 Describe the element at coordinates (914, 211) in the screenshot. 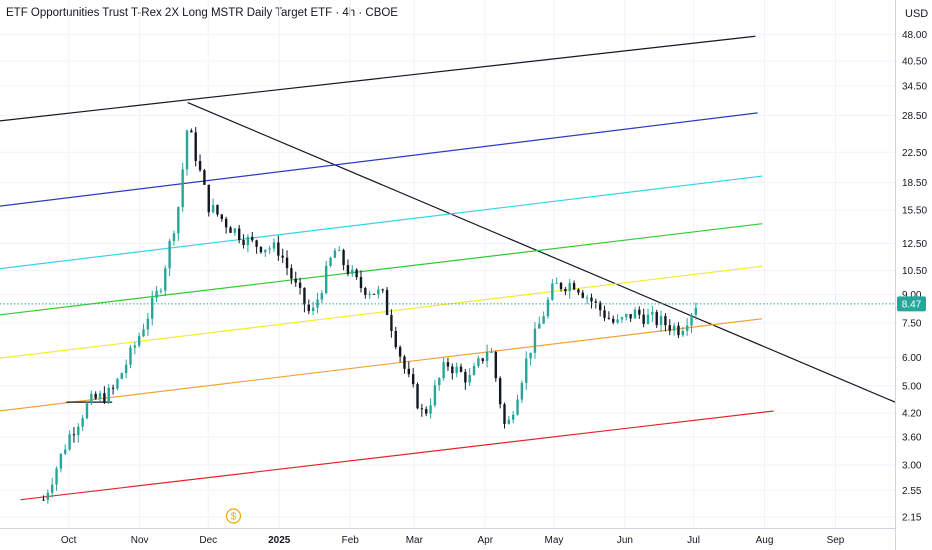

I see `y-tick-label: 15.50` at that location.